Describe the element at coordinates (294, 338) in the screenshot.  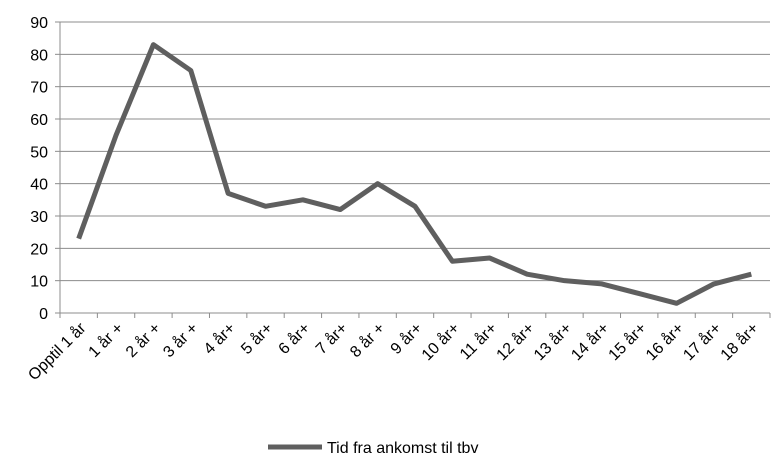
I see `x-tick-label: 6 år+` at that location.